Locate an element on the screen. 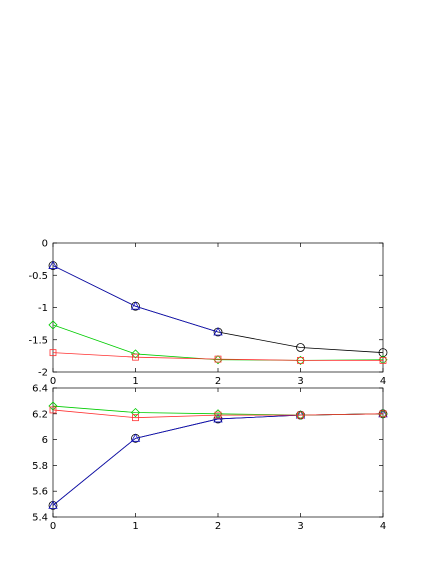  y-tick-label: 0 is located at coordinates (45, 244).